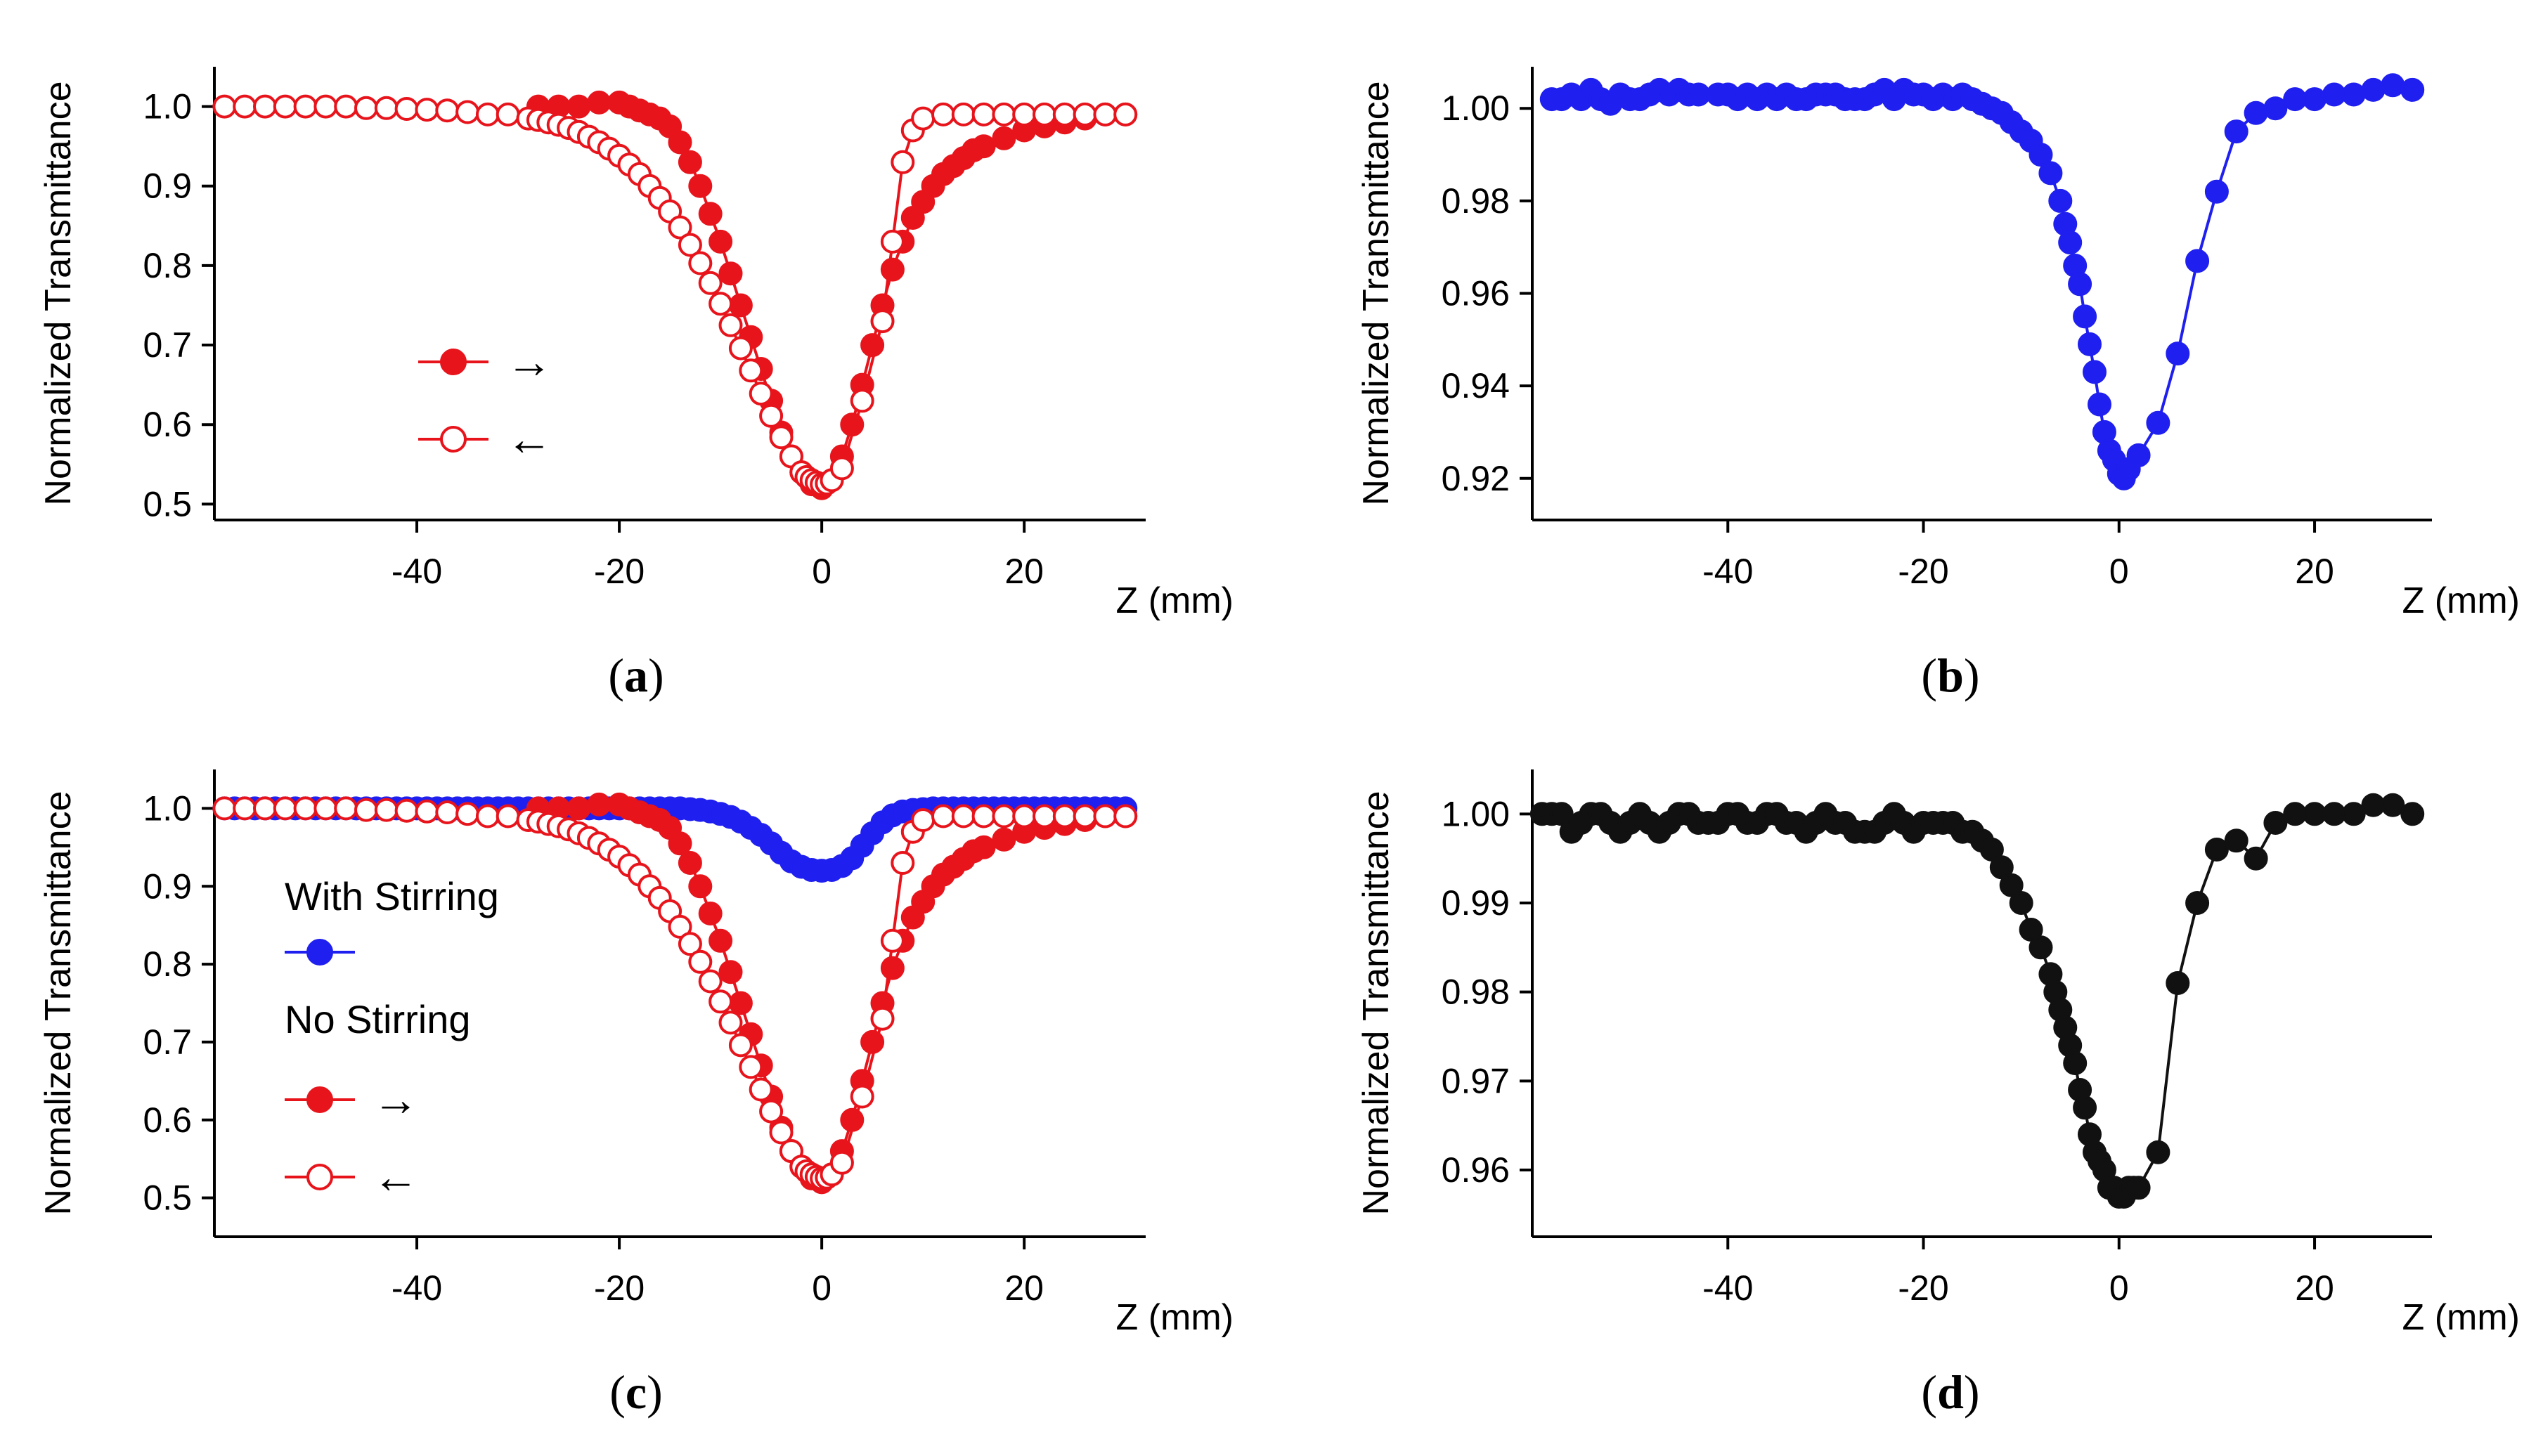 This screenshot has width=2543, height=1456. Describe the element at coordinates (396, 1099) in the screenshot. I see `legend-arrow: →` at that location.